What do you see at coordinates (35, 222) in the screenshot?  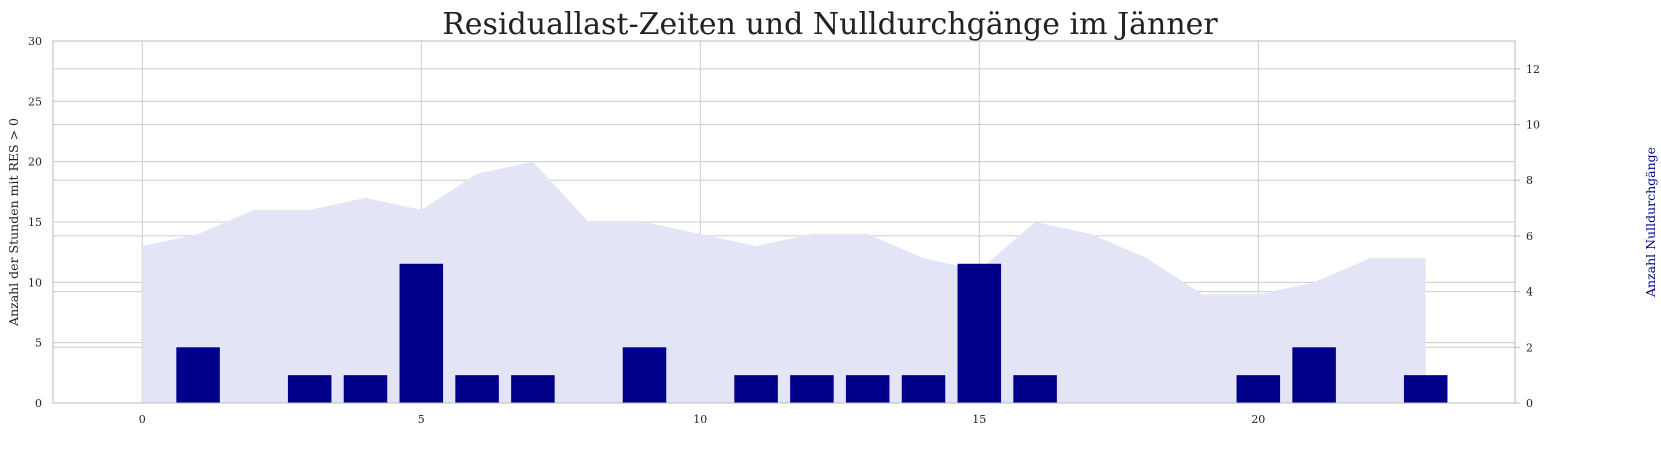 I see `y-left-tick-label: 15` at bounding box center [35, 222].